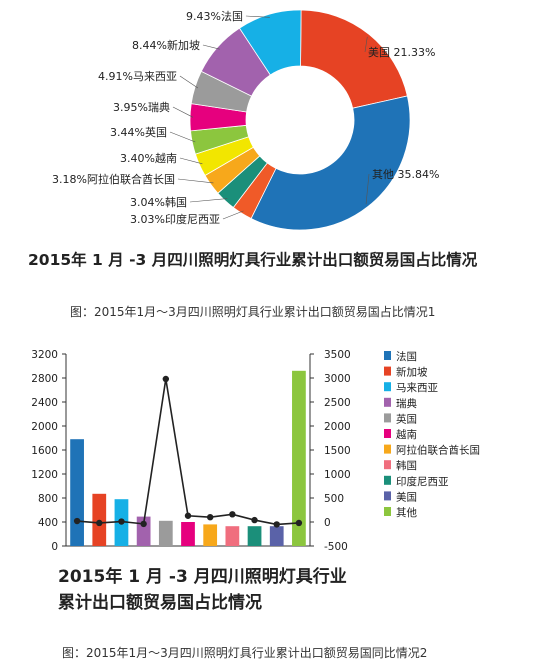 This screenshot has width=542, height=669. I want to click on left-tick-label-2: 800, so click(48, 499).